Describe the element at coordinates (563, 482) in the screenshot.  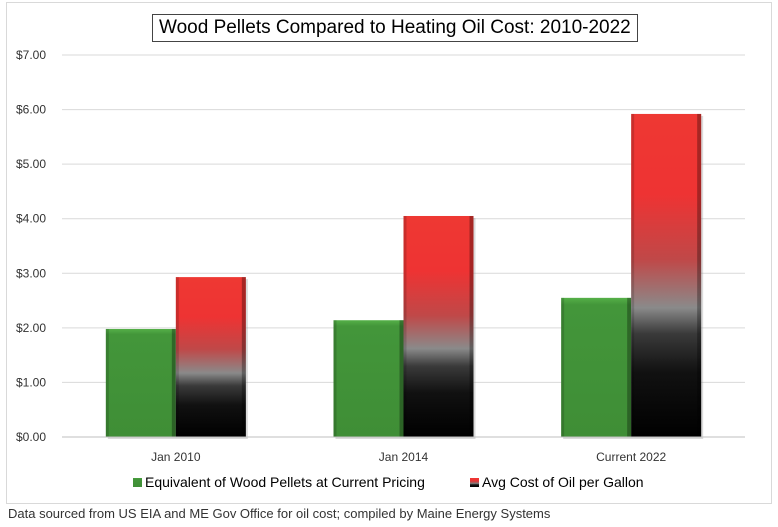
I see `legend-label: Avg Cost of Oil per Gallon` at that location.